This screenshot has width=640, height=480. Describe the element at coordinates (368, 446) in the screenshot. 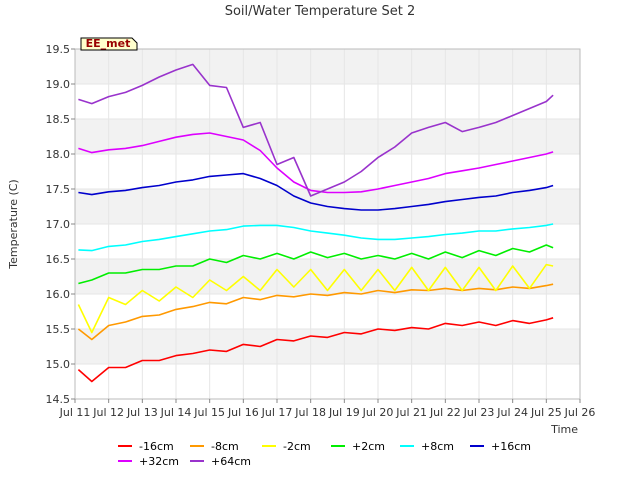

I see `legend-label: +2cm` at that location.